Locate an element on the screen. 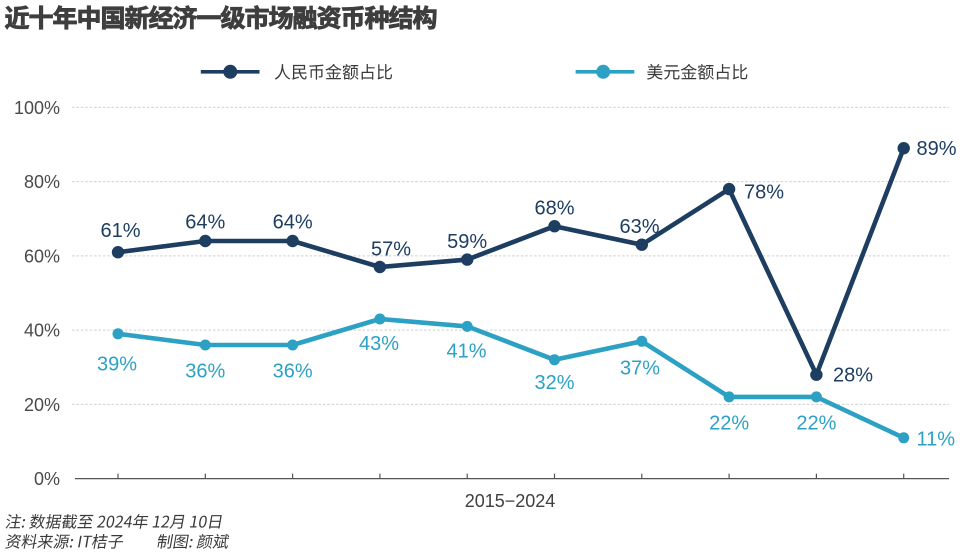 Image resolution: width=960 pixels, height=557 pixels. svg-text: 39% is located at coordinates (117, 365).